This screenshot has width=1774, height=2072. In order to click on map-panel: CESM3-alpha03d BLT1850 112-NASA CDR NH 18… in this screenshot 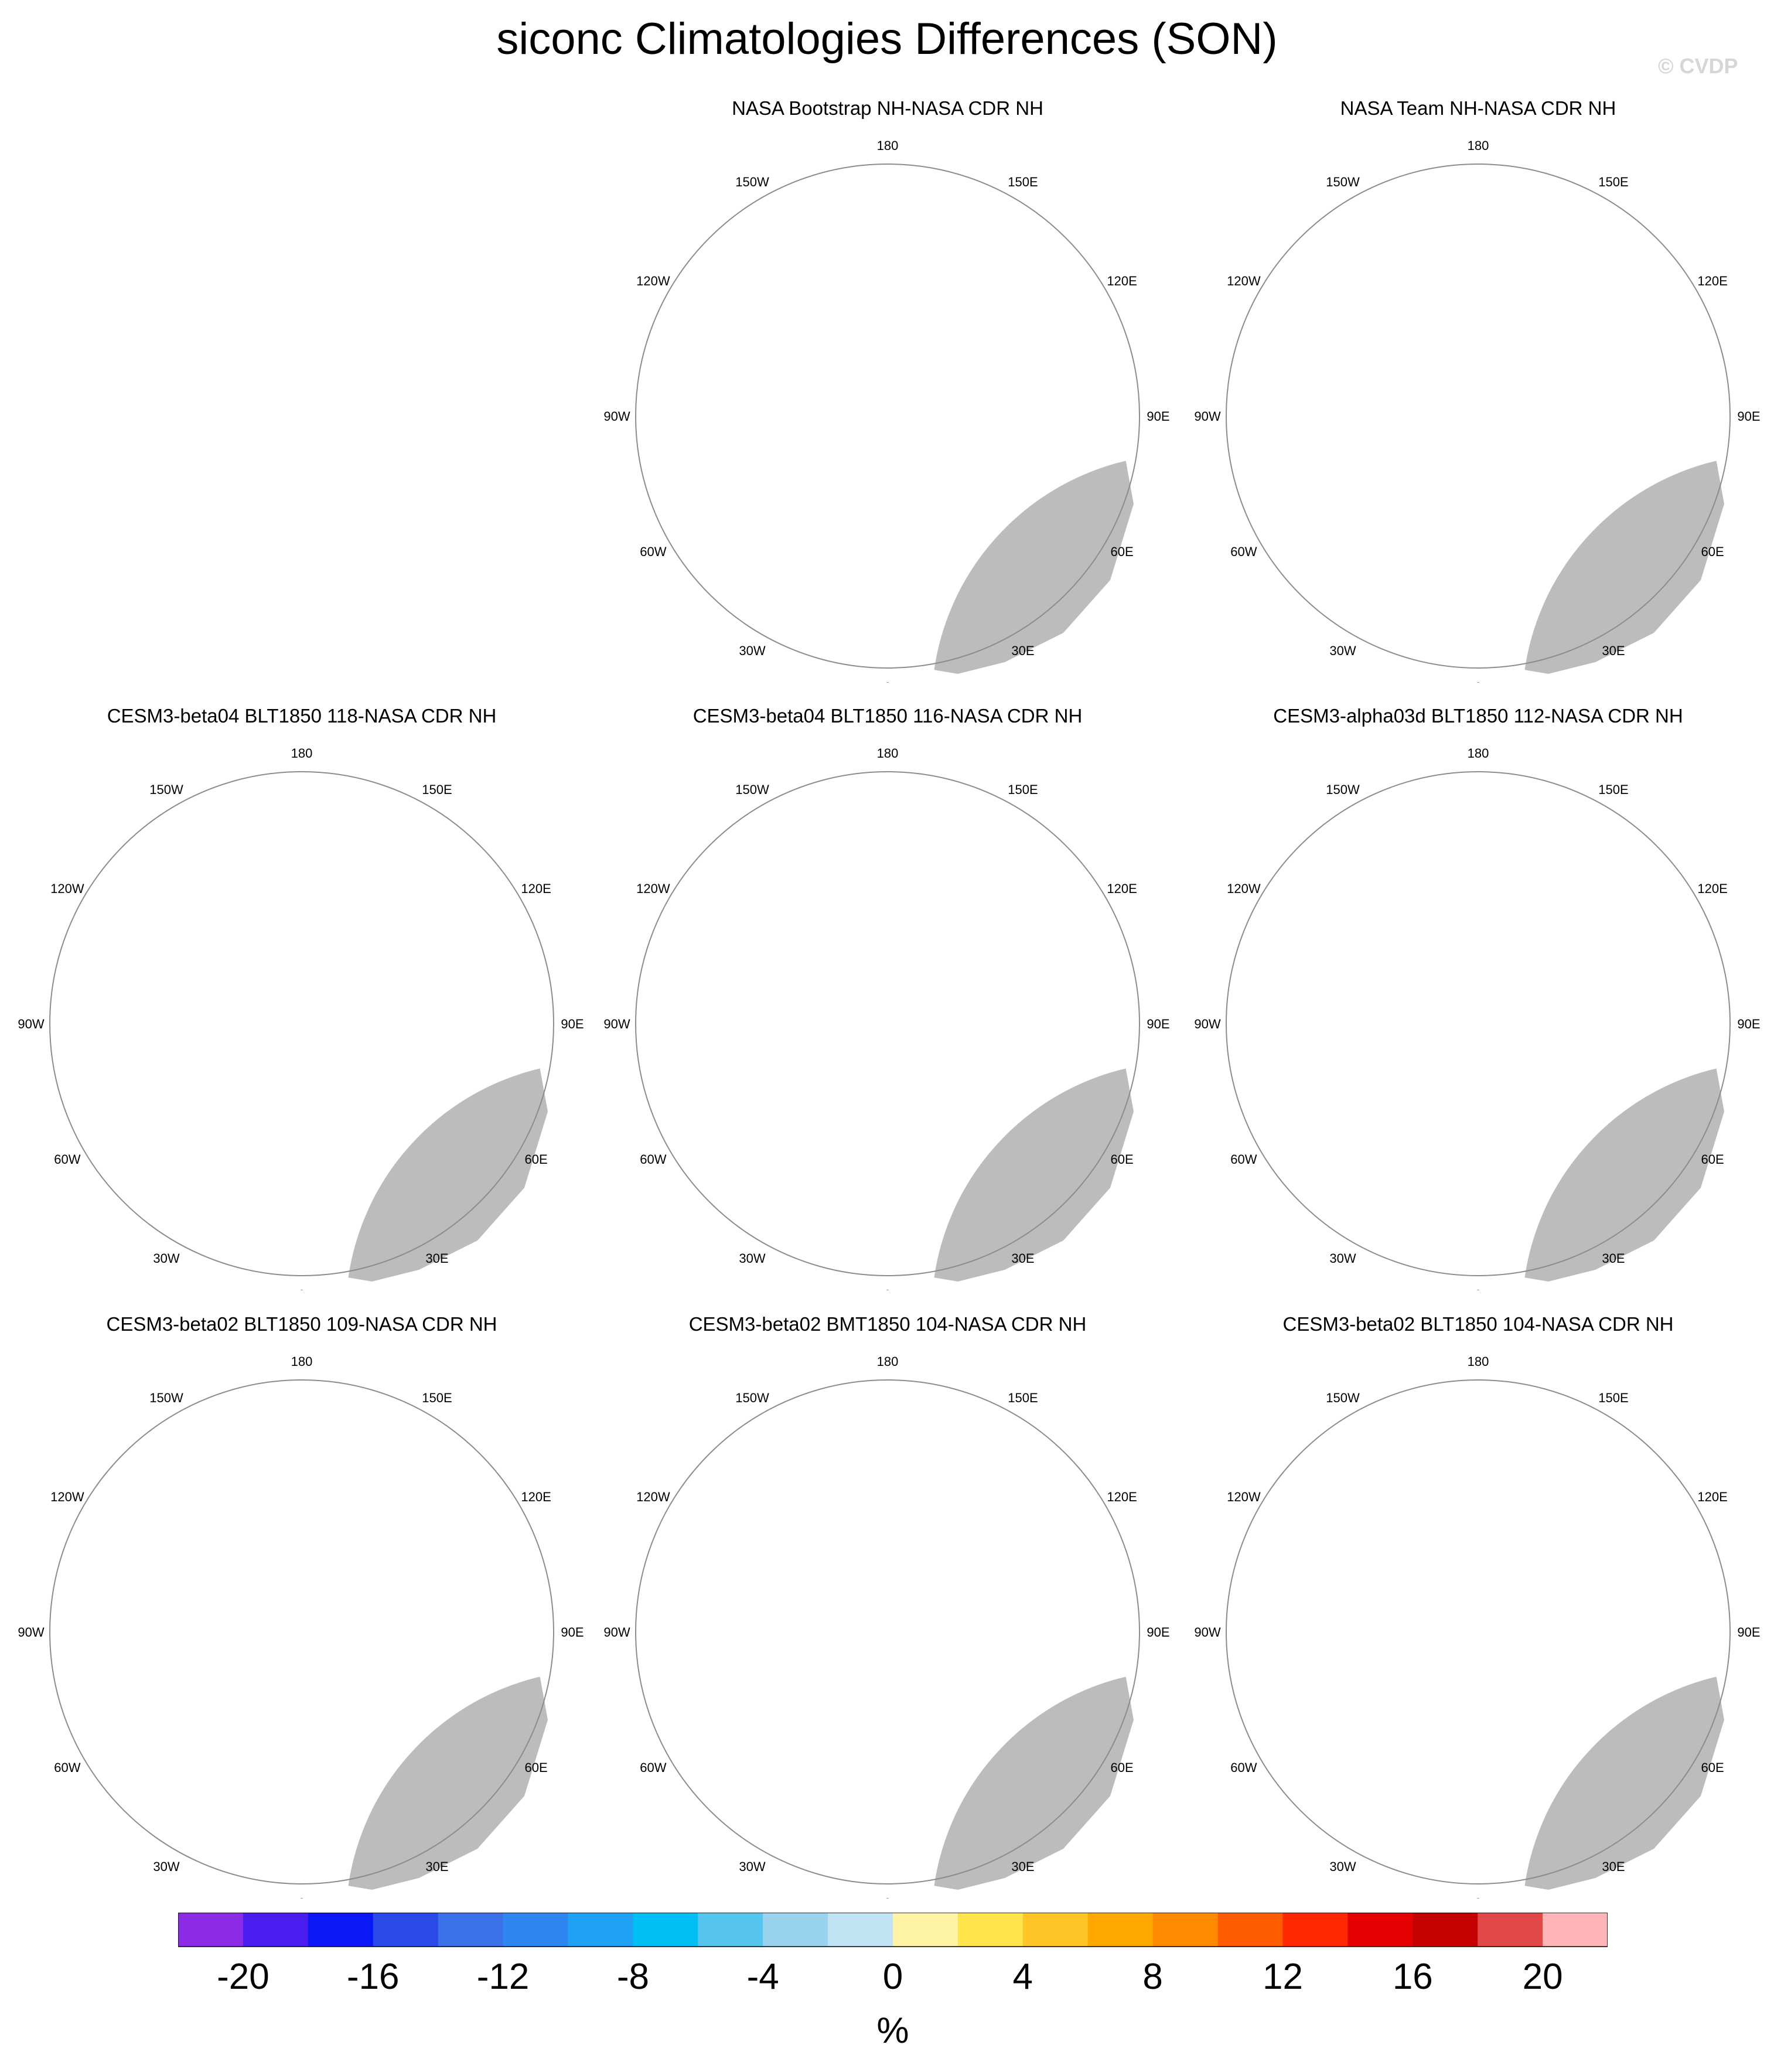, I will do `click(1478, 997)`.